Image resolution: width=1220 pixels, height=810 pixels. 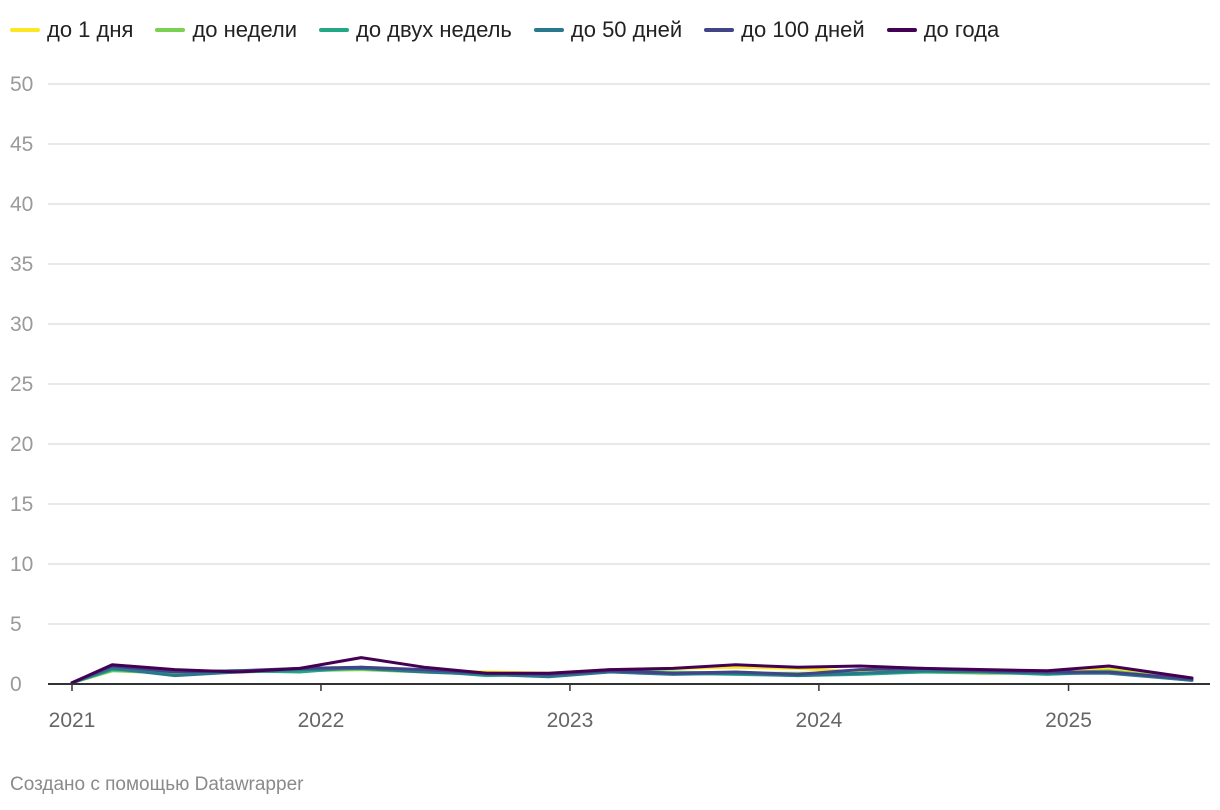 What do you see at coordinates (961, 29) in the screenshot?
I see `legend-label: до года` at bounding box center [961, 29].